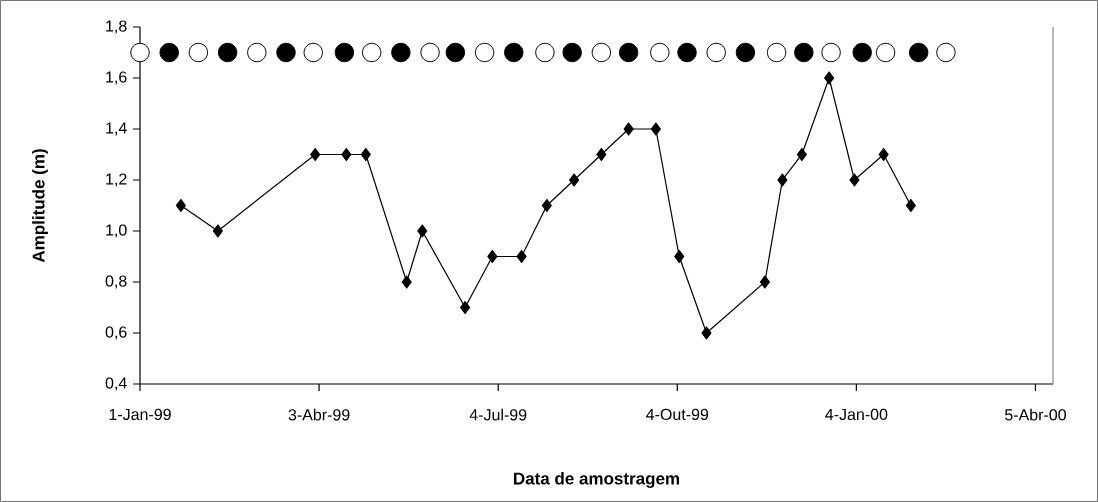 This screenshot has height=502, width=1098. I want to click on x-axis-title: Data de amostragem, so click(597, 480).